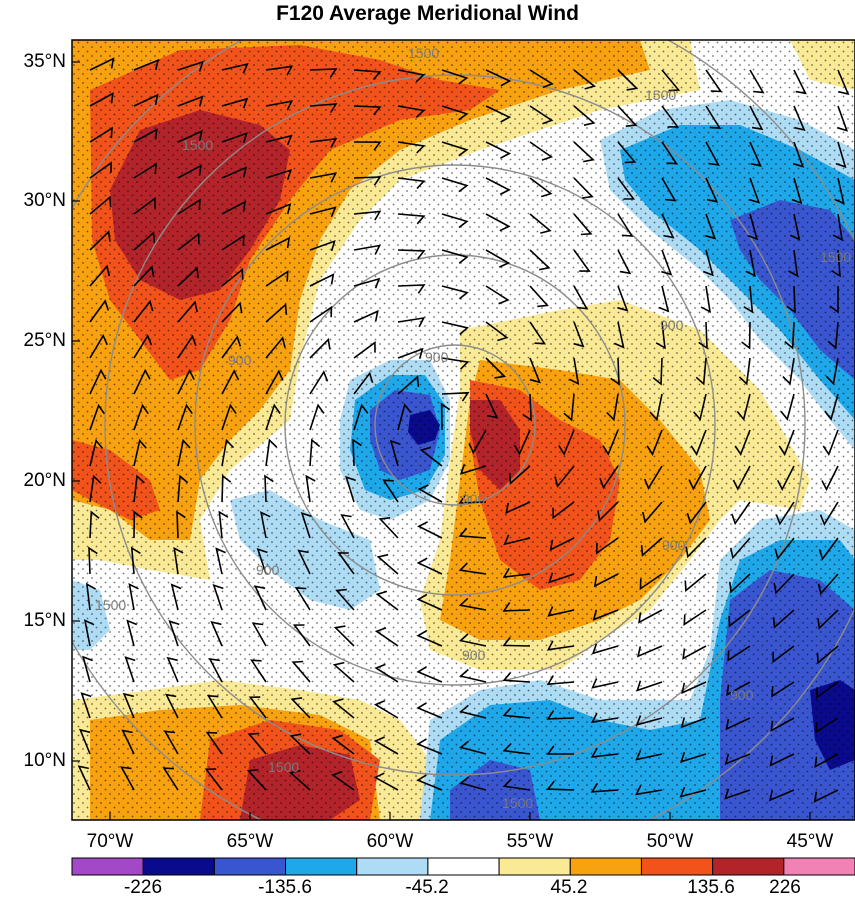 This screenshot has width=855, height=900. I want to click on radius-ring, so click(455, 425).